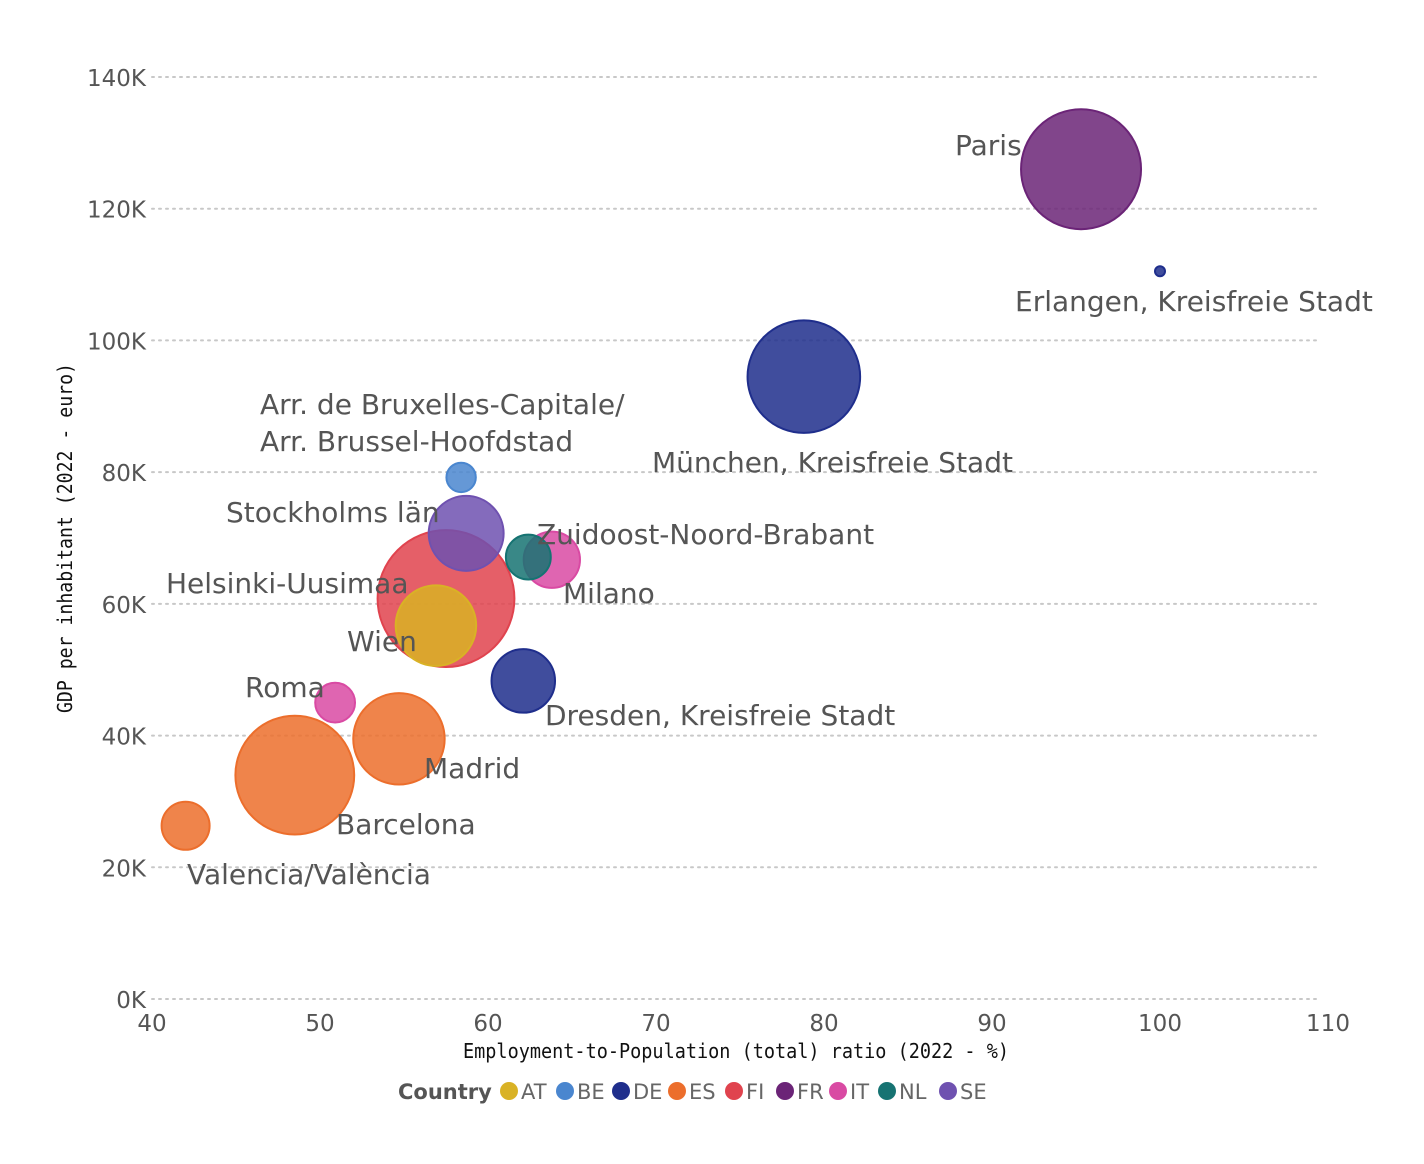 This screenshot has height=1164, width=1424. I want to click on y-tick-label: 80K, so click(124, 474).